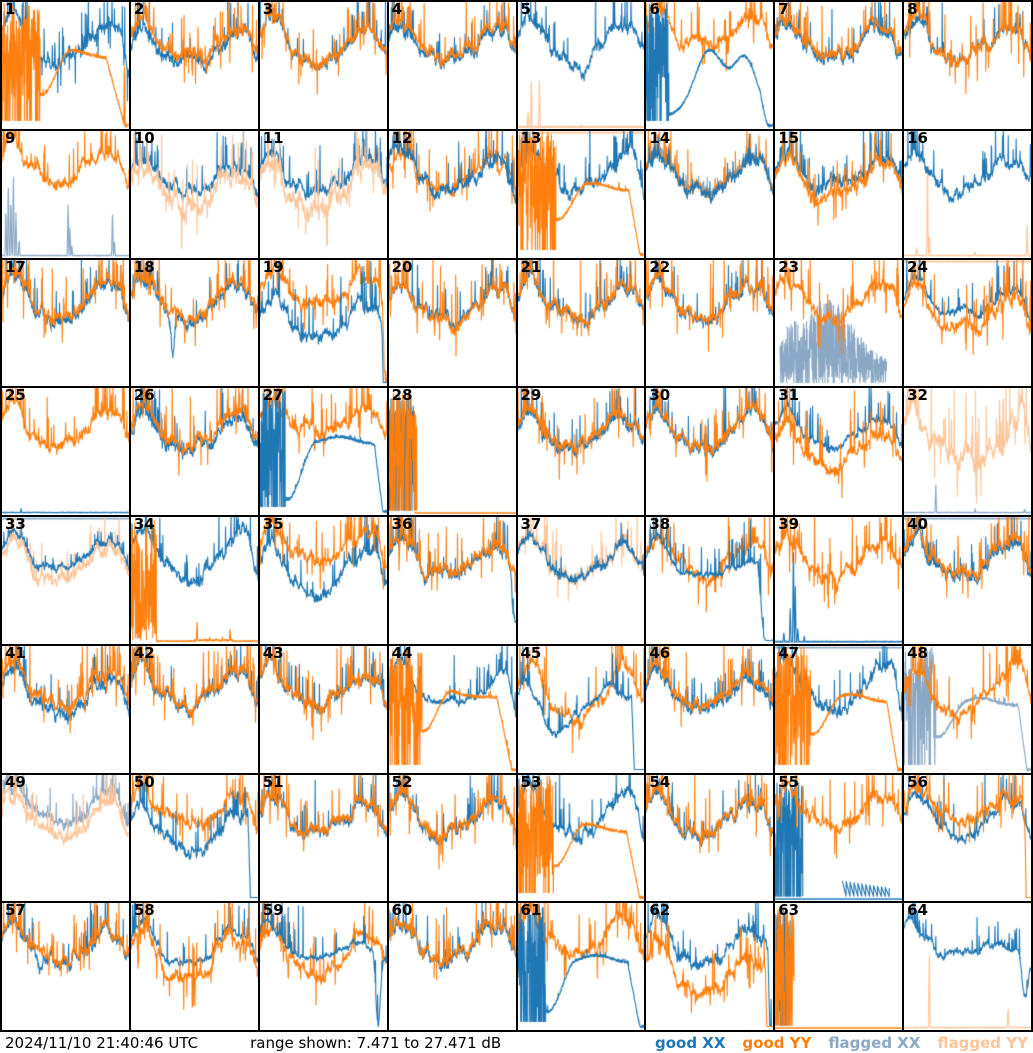 Image resolution: width=1033 pixels, height=1053 pixels. Describe the element at coordinates (789, 138) in the screenshot. I see `panel-number: 15` at that location.